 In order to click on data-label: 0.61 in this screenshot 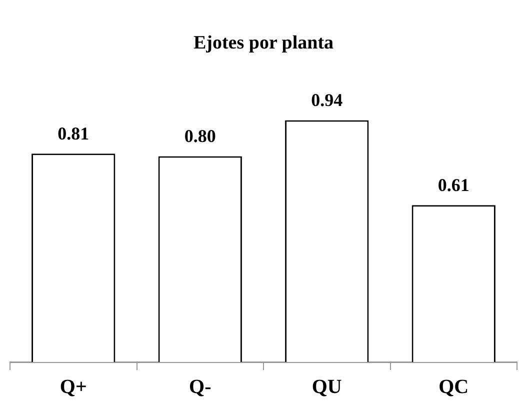, I will do `click(454, 184)`.